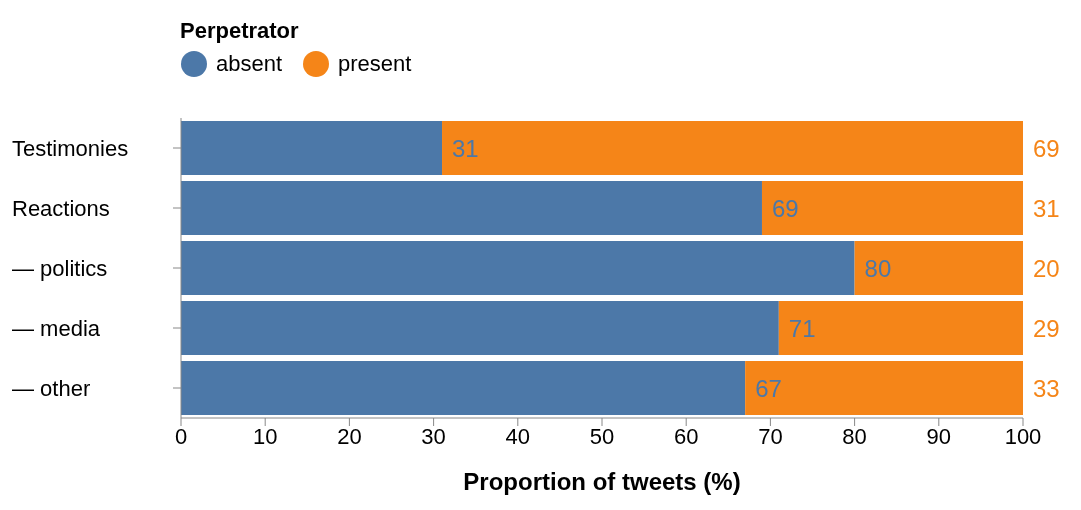  What do you see at coordinates (349, 436) in the screenshot?
I see `x-tick-label: 20` at bounding box center [349, 436].